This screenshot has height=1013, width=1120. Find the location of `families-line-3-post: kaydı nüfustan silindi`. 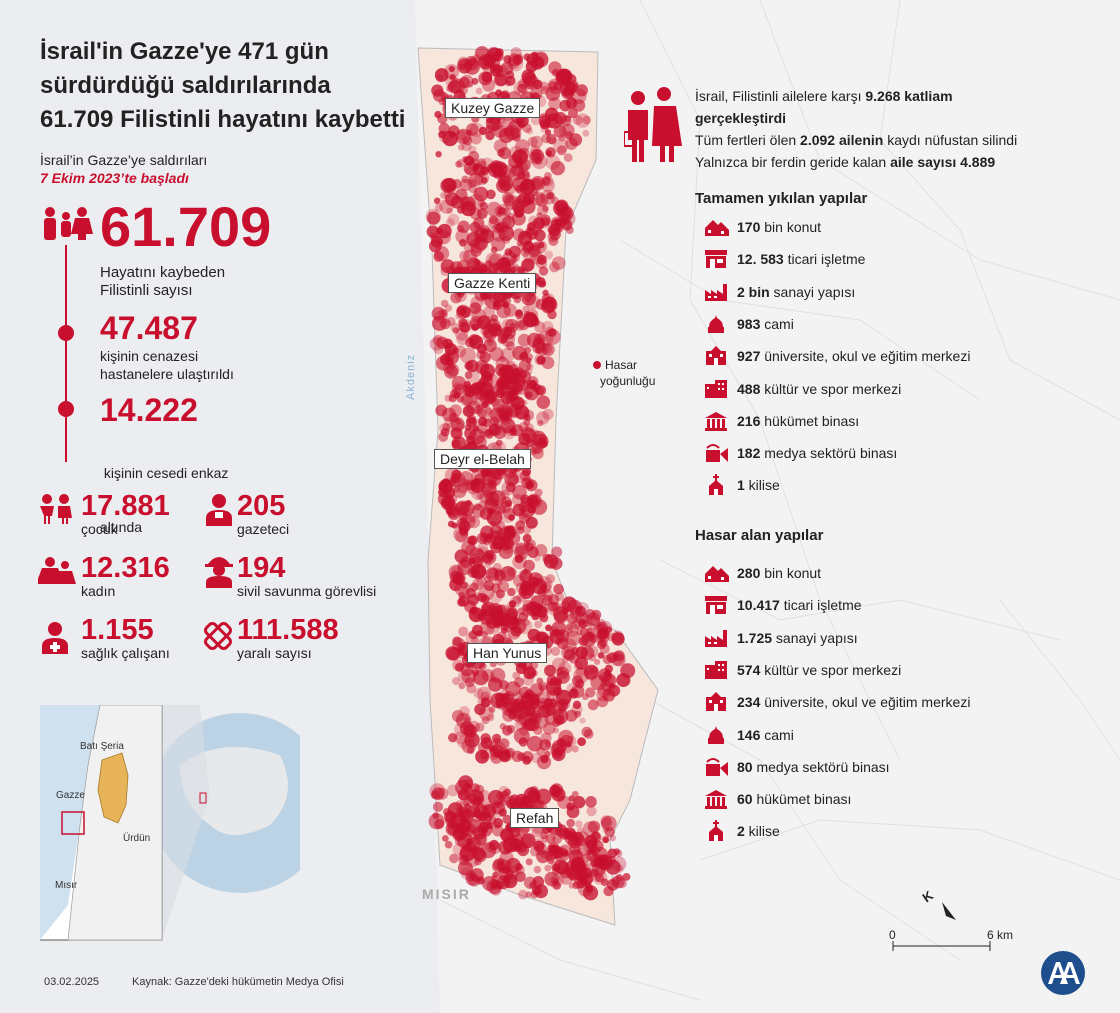

families-line-3-post: kaydı nüfustan silindi is located at coordinates (950, 140).